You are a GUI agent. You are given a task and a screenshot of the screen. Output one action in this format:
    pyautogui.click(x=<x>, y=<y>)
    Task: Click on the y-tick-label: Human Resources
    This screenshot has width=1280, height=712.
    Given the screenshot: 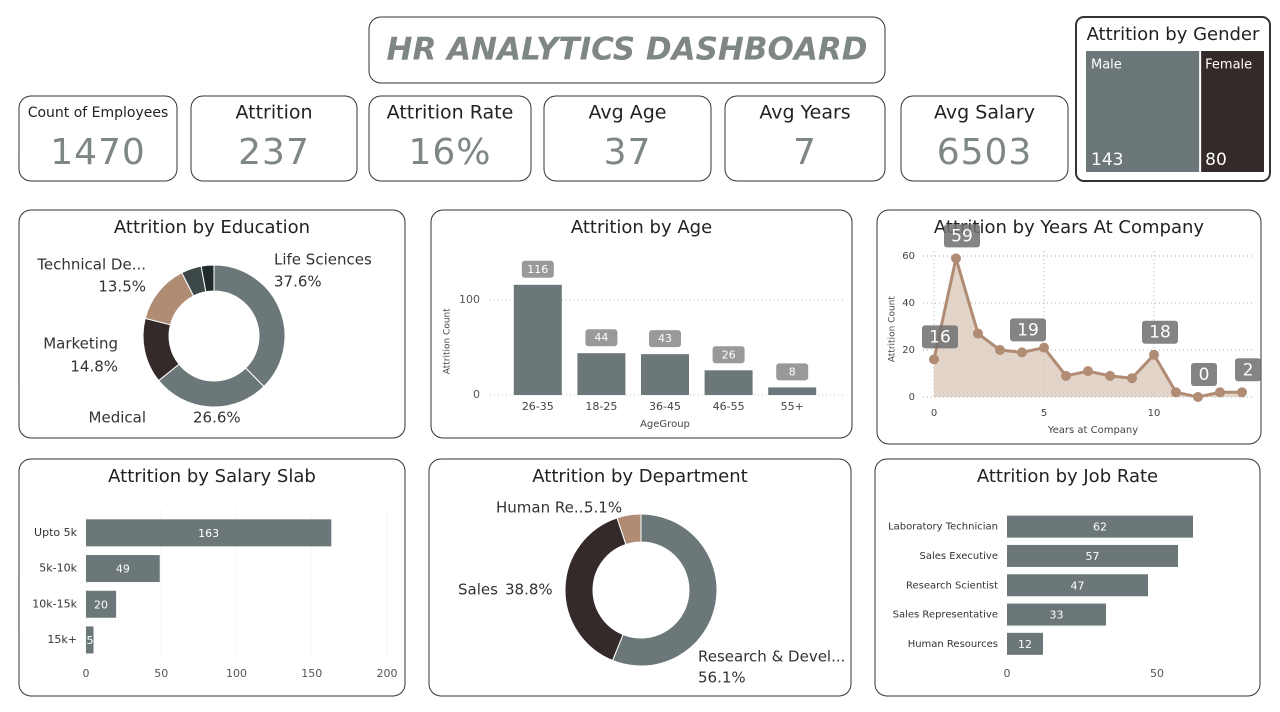 What is the action you would take?
    pyautogui.click(x=953, y=644)
    